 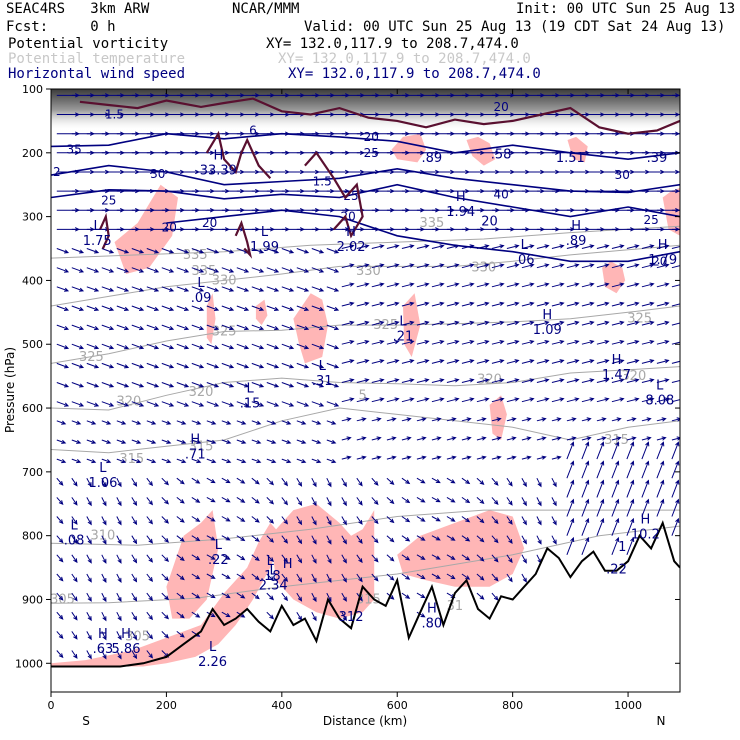 What do you see at coordinates (32, 408) in the screenshot?
I see `y-tick-label-600: 600` at bounding box center [32, 408].